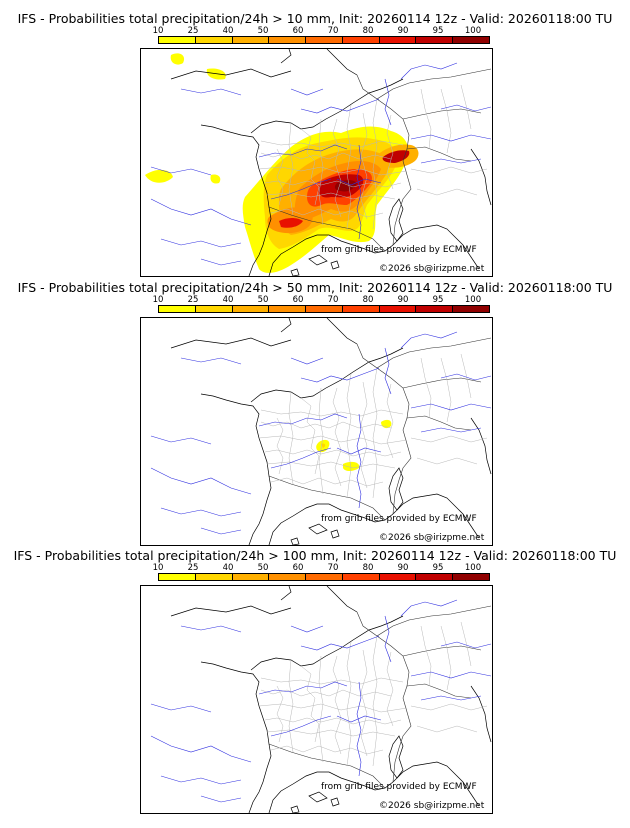 This screenshot has width=630, height=828. What do you see at coordinates (282, 163) in the screenshot?
I see `precip-overlay` at bounding box center [282, 163].